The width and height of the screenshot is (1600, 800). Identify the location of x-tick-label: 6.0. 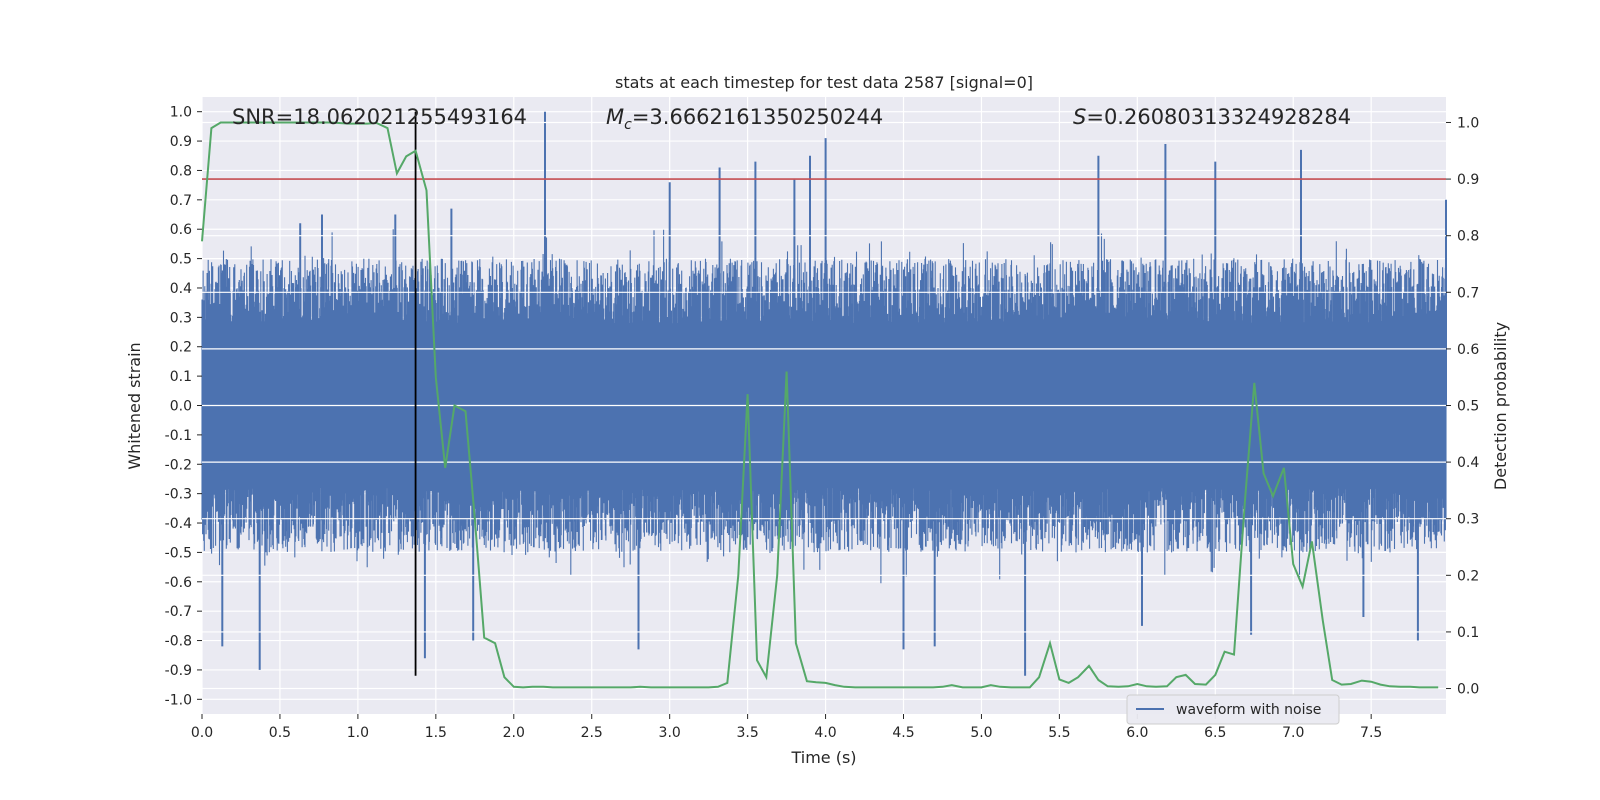
(1137, 733).